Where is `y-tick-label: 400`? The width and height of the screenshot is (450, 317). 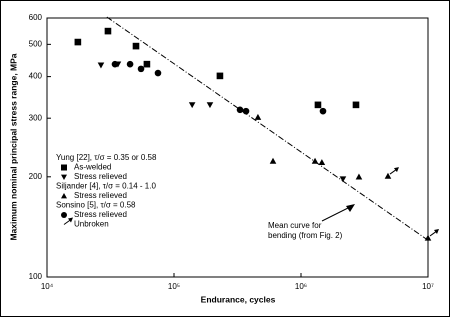
y-tick-label: 400 is located at coordinates (36, 76).